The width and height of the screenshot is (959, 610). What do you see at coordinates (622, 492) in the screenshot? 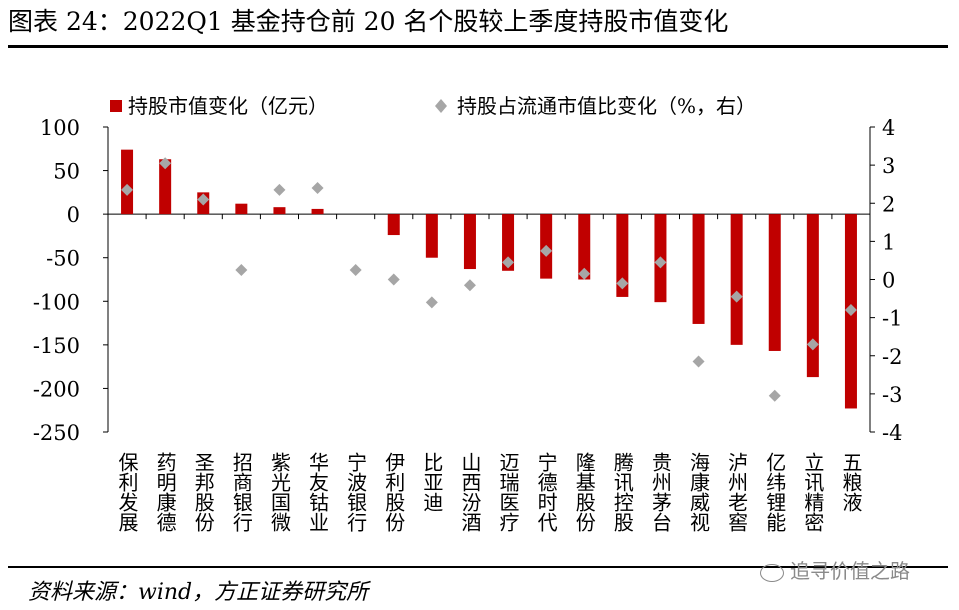
I see `category-label: 腾讯控股` at bounding box center [622, 492].